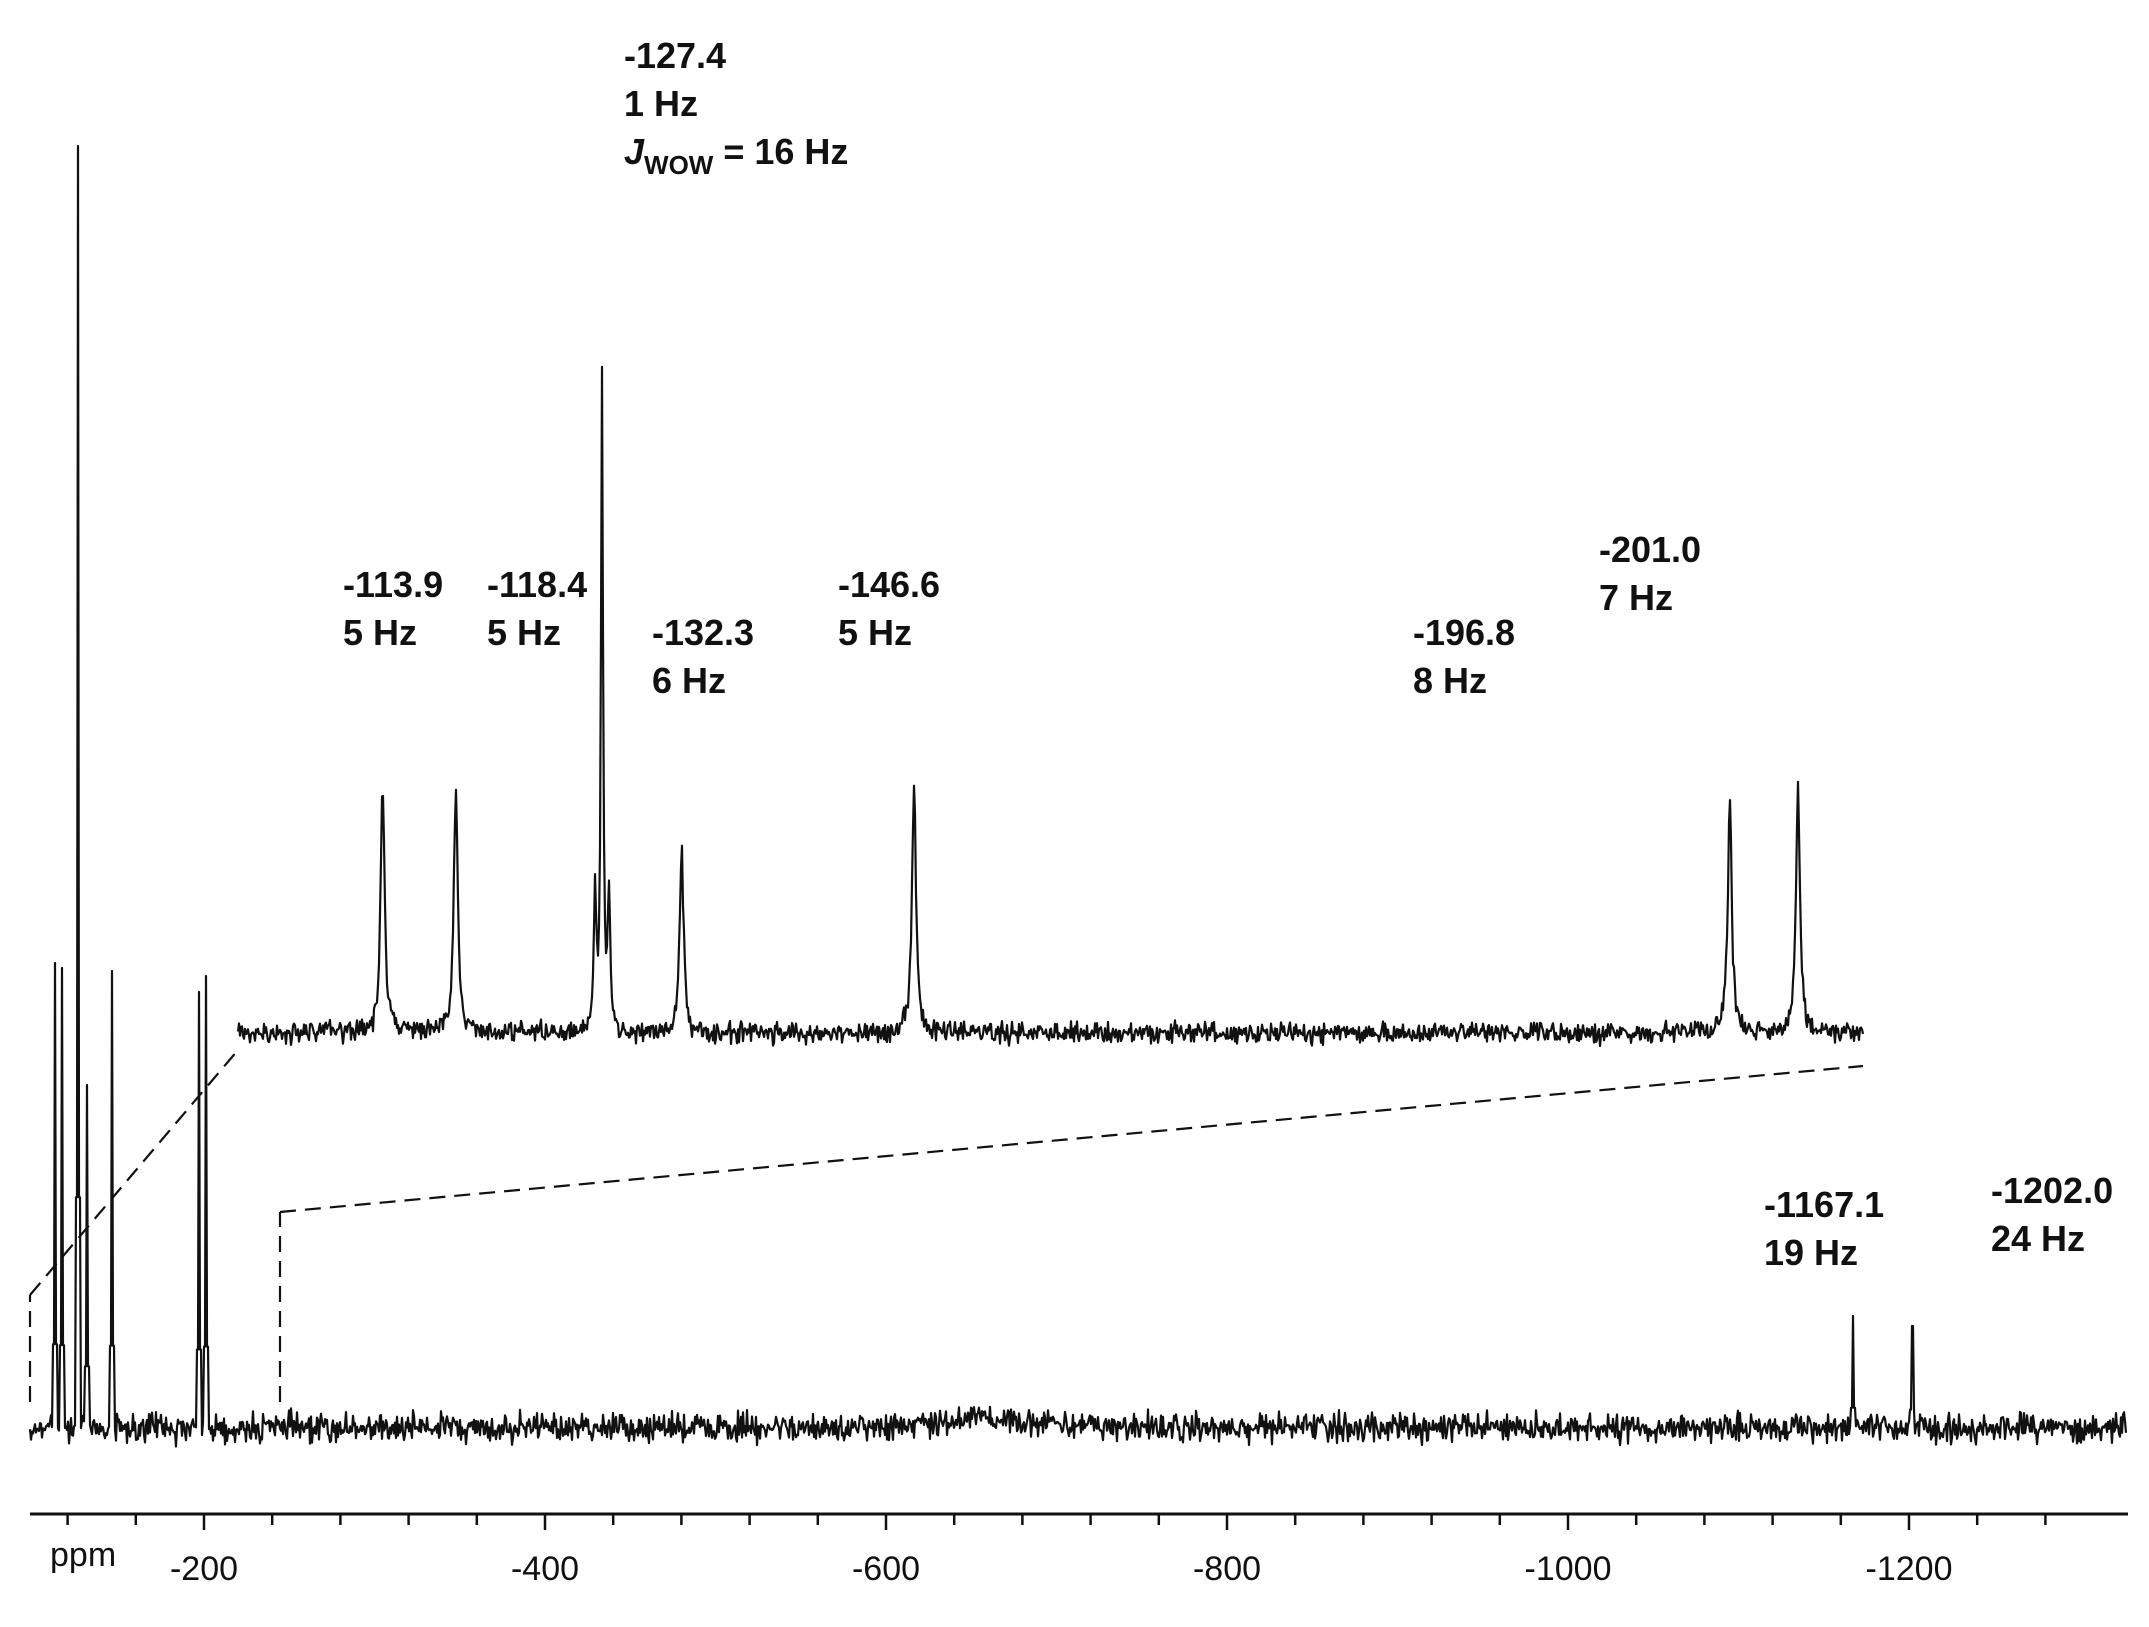 The image size is (2149, 1627). I want to click on connector-right-diagonal, so click(1071, 1139).